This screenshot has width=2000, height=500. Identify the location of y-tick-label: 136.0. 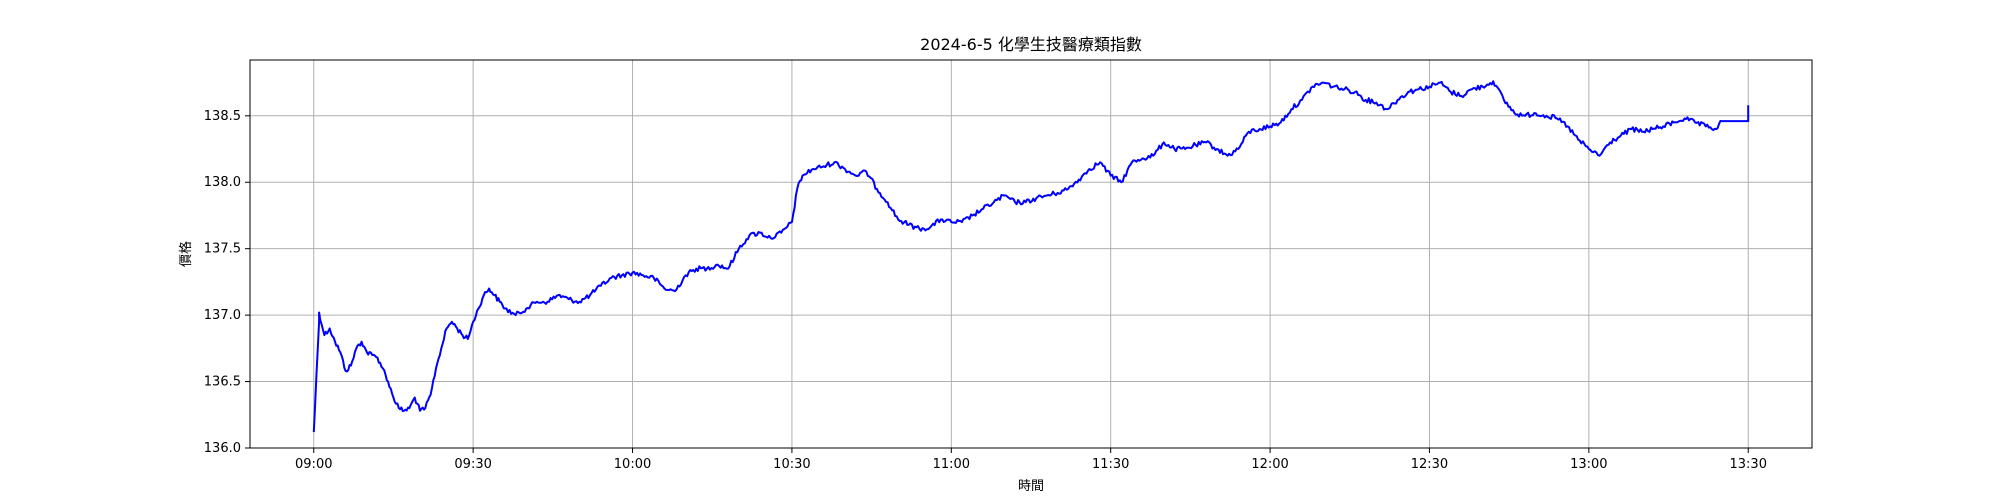
(222, 448).